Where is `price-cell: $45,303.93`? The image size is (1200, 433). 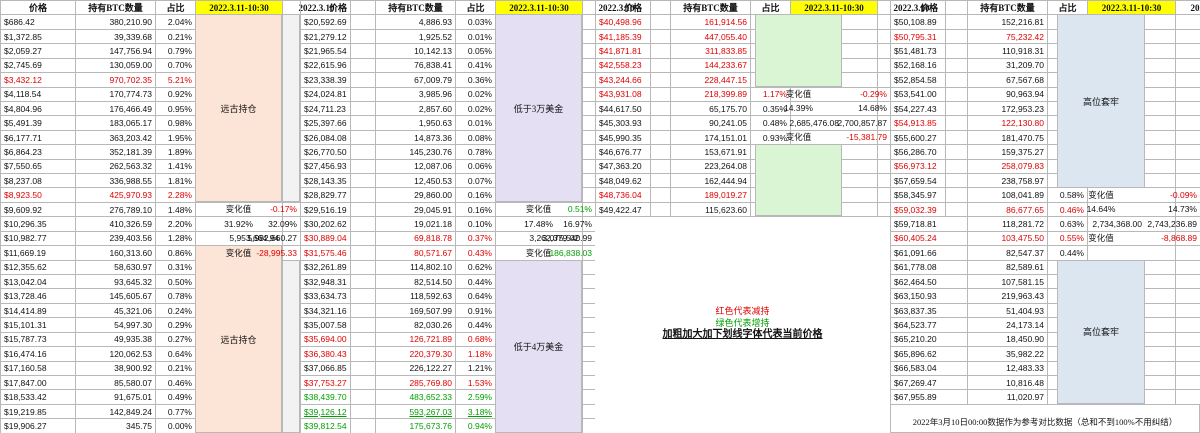 price-cell: $45,303.93 is located at coordinates (633, 123).